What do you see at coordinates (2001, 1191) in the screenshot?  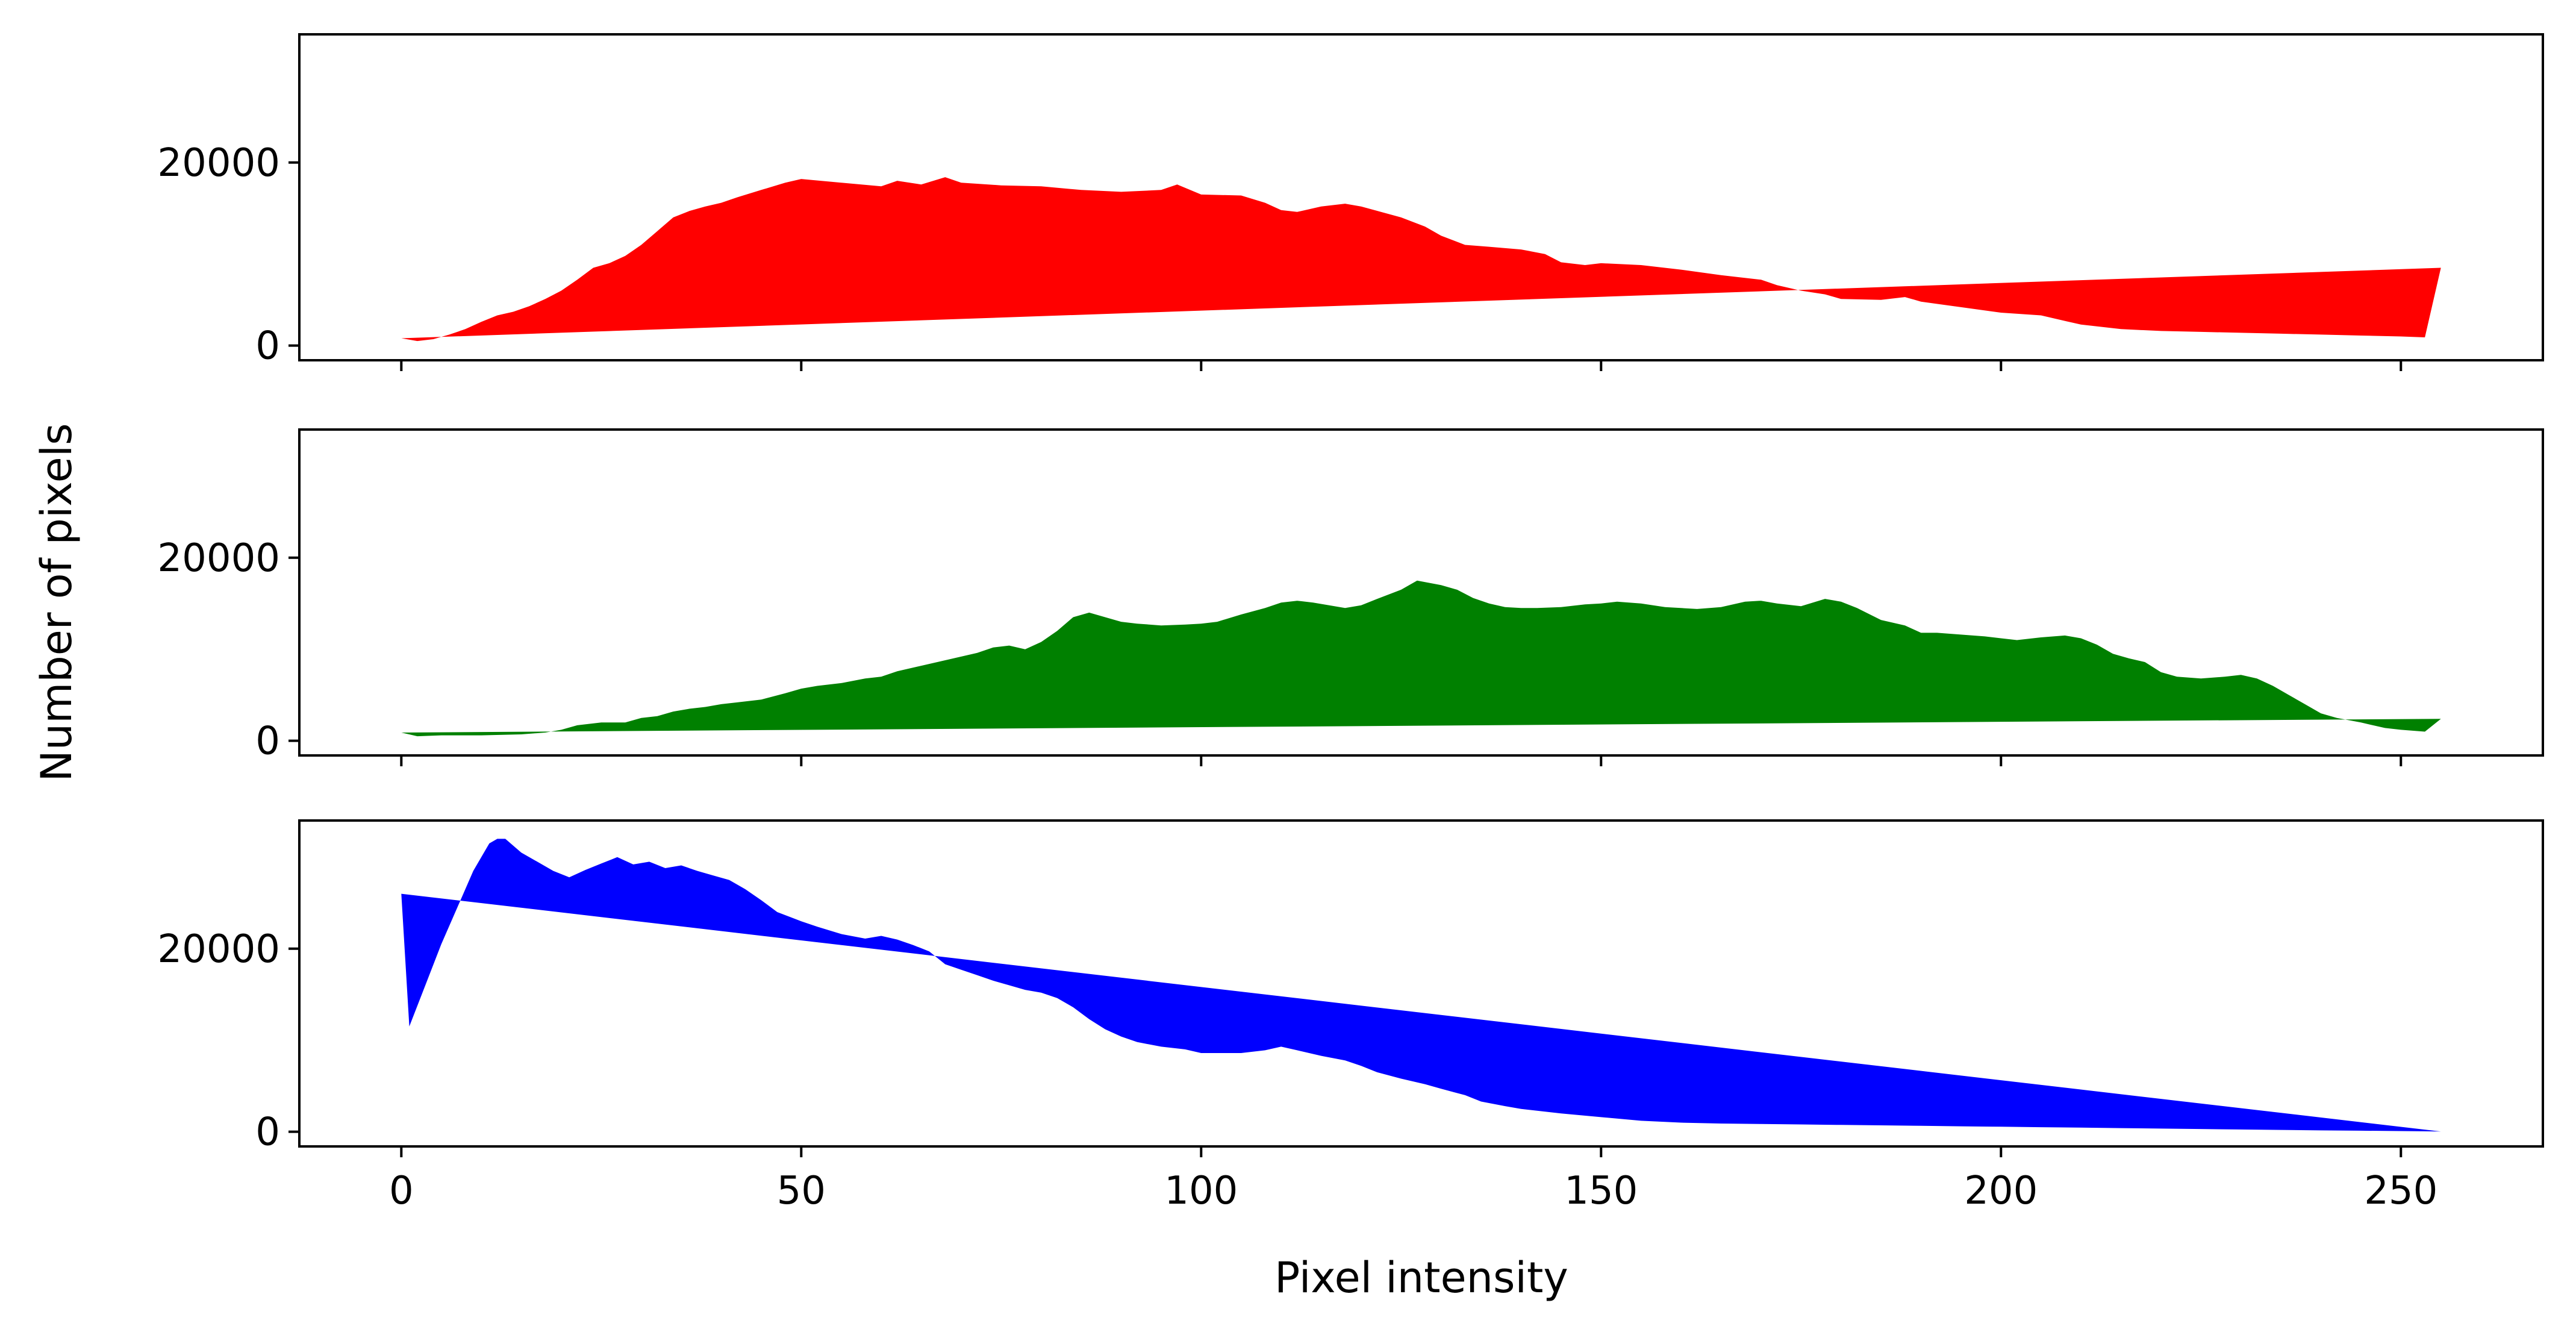 I see `x-tick-label: 200` at bounding box center [2001, 1191].